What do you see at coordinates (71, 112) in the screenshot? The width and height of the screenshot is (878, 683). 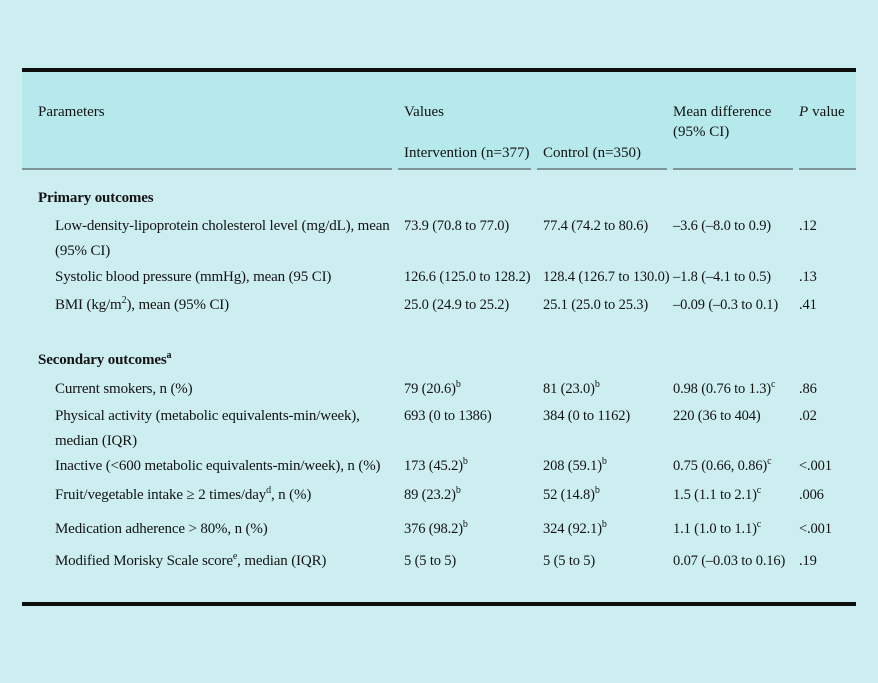 I see `column-header-parameters: Parameters` at bounding box center [71, 112].